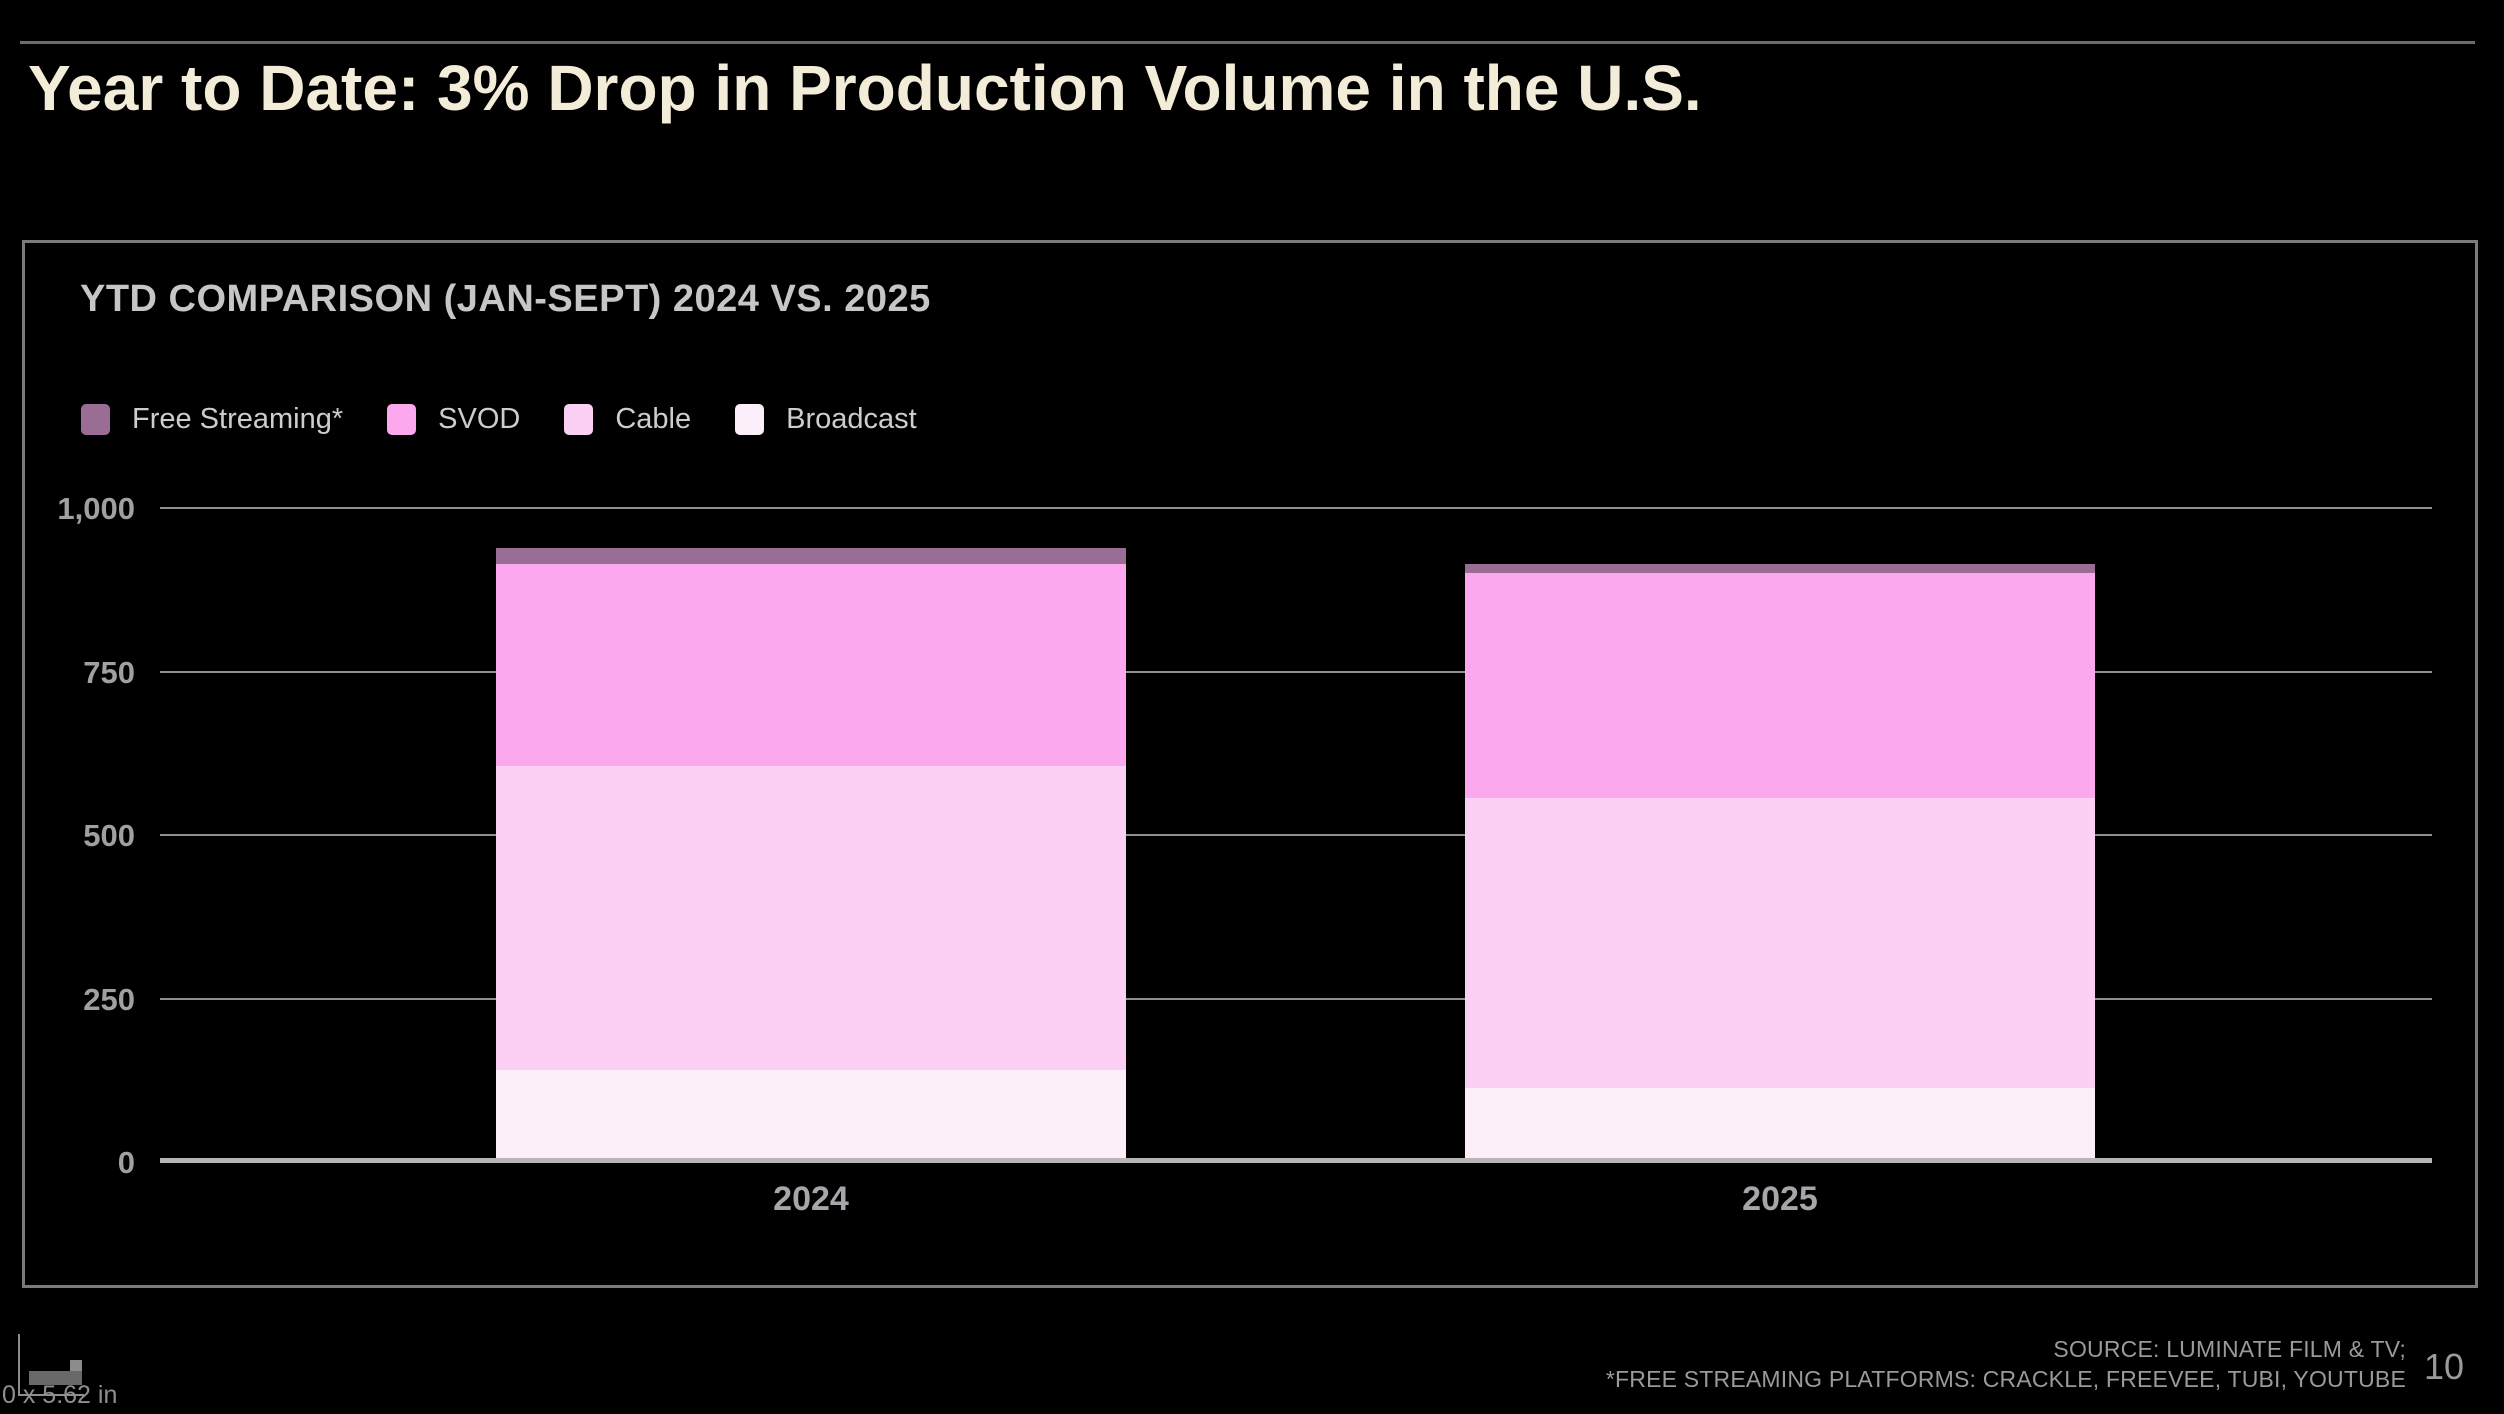 Image resolution: width=2504 pixels, height=1414 pixels. Describe the element at coordinates (1780, 1199) in the screenshot. I see `x-axis-category-label: 2025` at that location.